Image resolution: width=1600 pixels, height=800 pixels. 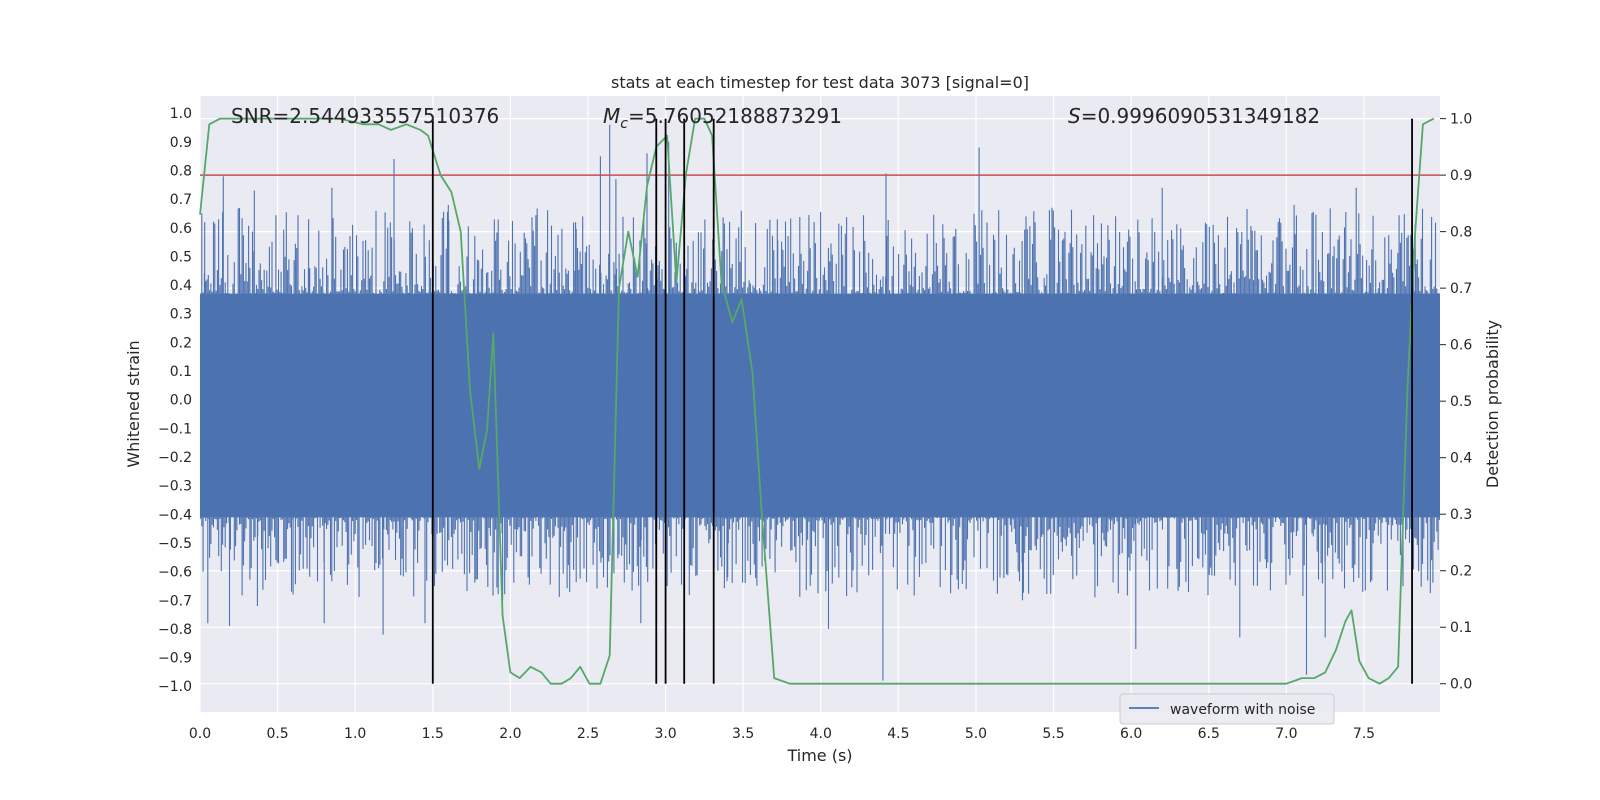 I want to click on y-right-tick-label: 0.7, so click(x=1461, y=289).